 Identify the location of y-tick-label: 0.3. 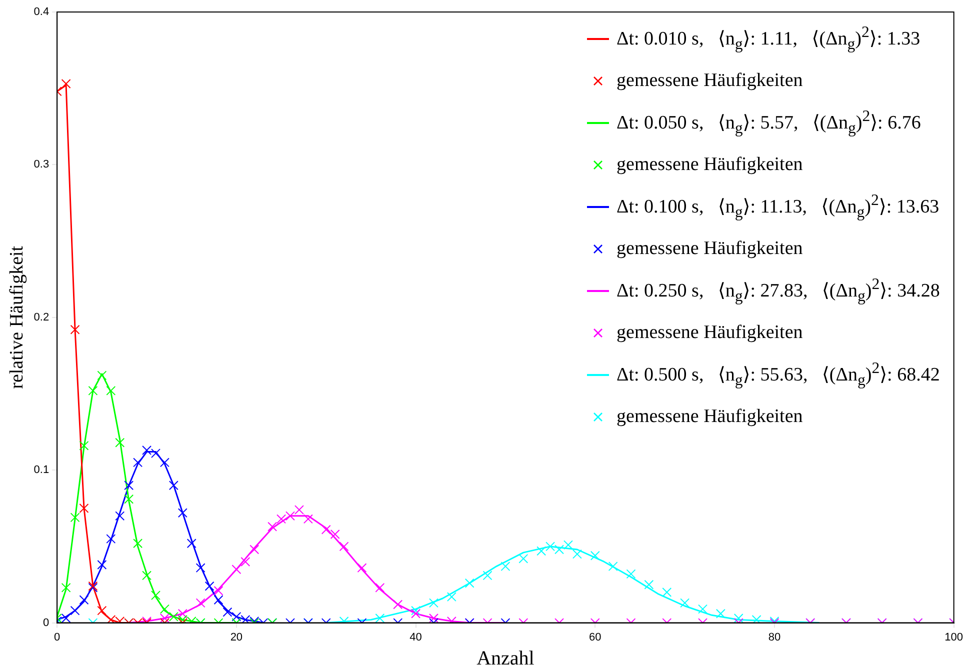
(42, 164).